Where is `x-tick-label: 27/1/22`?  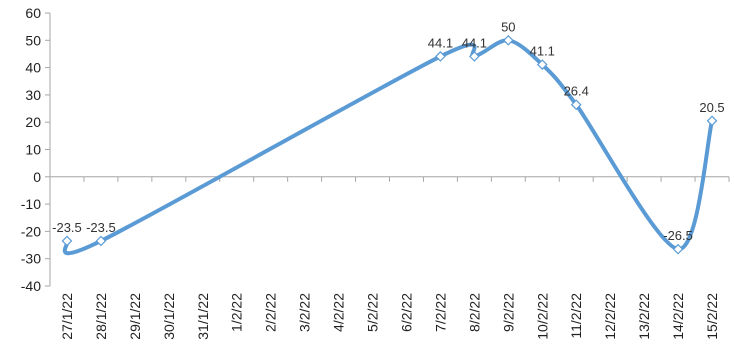
x-tick-label: 27/1/22 is located at coordinates (67, 316).